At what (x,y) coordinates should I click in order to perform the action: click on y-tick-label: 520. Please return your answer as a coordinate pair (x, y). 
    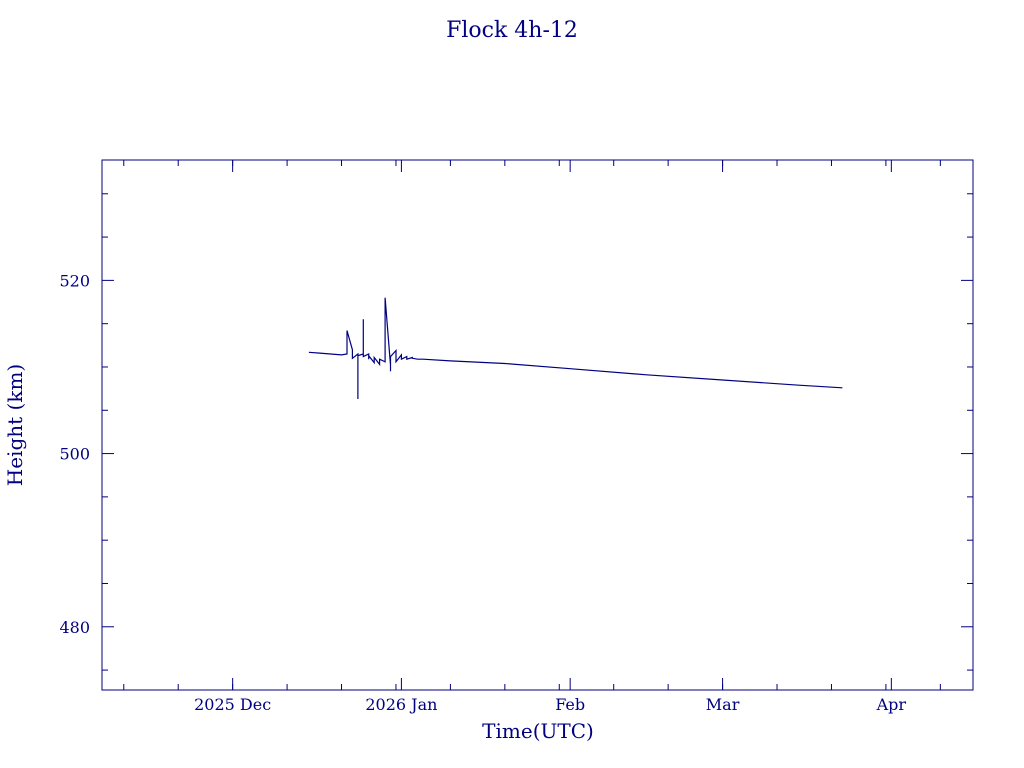
    Looking at the image, I should click on (74, 280).